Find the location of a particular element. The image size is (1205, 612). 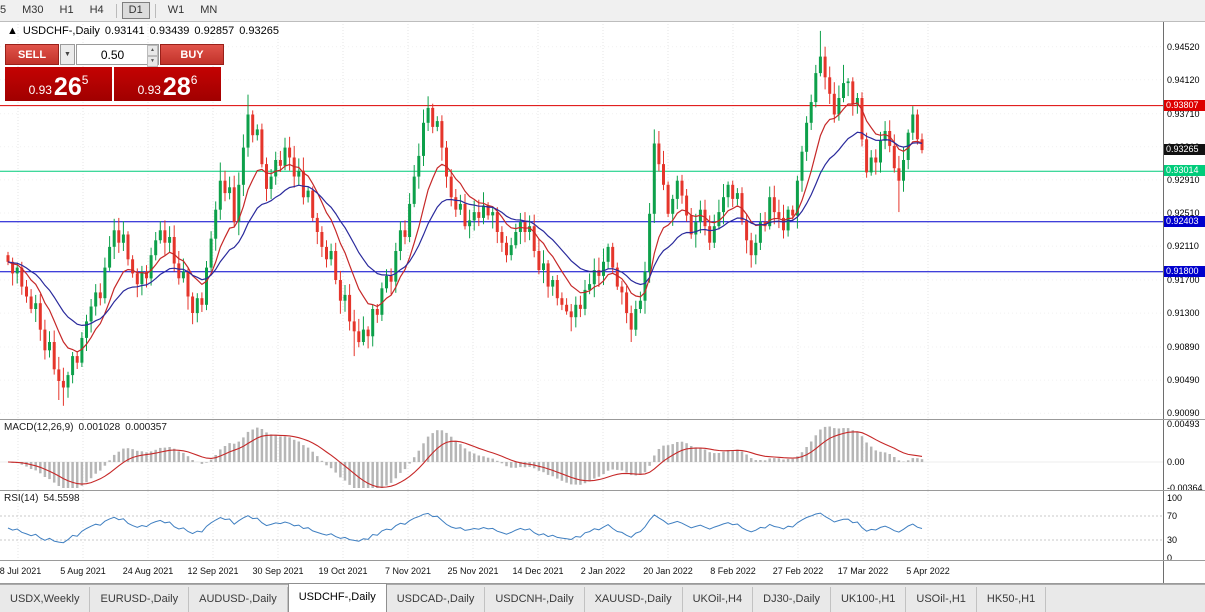

chart-tab-hk50-h1: HK50-,H1 is located at coordinates (1012, 599).